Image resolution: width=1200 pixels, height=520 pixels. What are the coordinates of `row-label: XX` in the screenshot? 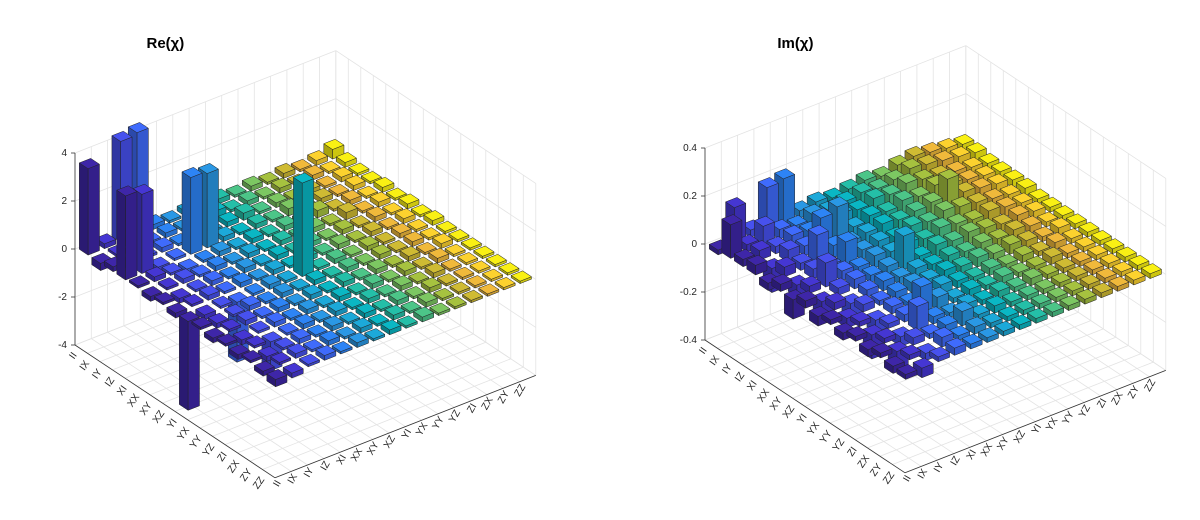 It's located at (134, 401).